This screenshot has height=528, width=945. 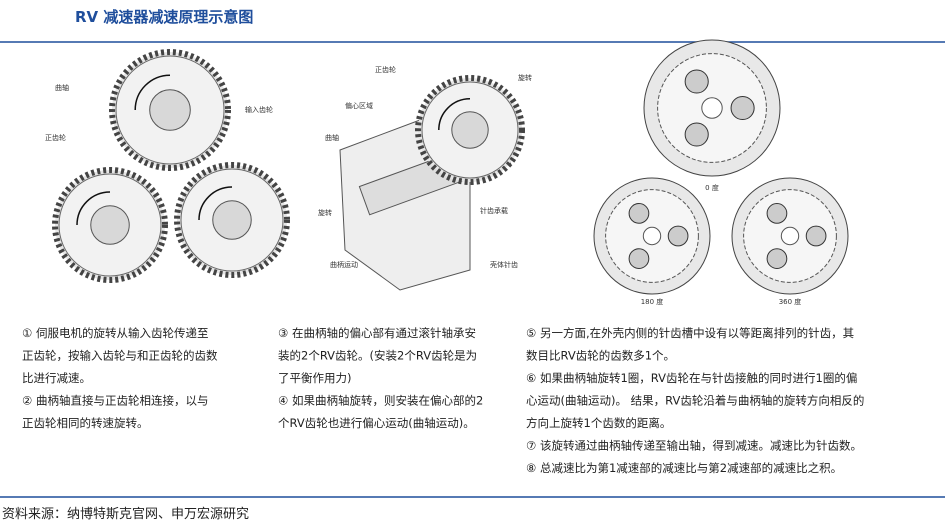 I want to click on callout-label: 壳体针齿, so click(x=504, y=264).